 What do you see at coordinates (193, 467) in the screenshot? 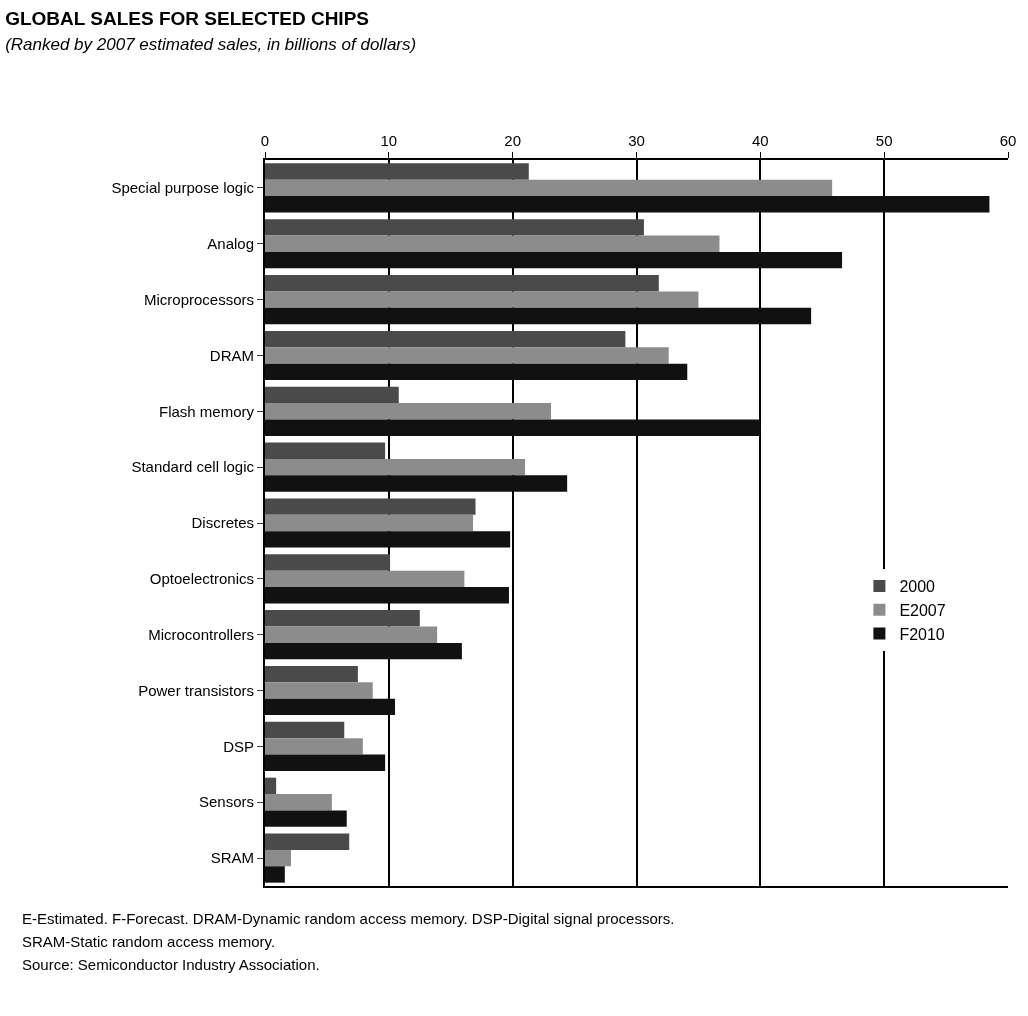
I see `y-tick-label: Standard cell logic` at bounding box center [193, 467].